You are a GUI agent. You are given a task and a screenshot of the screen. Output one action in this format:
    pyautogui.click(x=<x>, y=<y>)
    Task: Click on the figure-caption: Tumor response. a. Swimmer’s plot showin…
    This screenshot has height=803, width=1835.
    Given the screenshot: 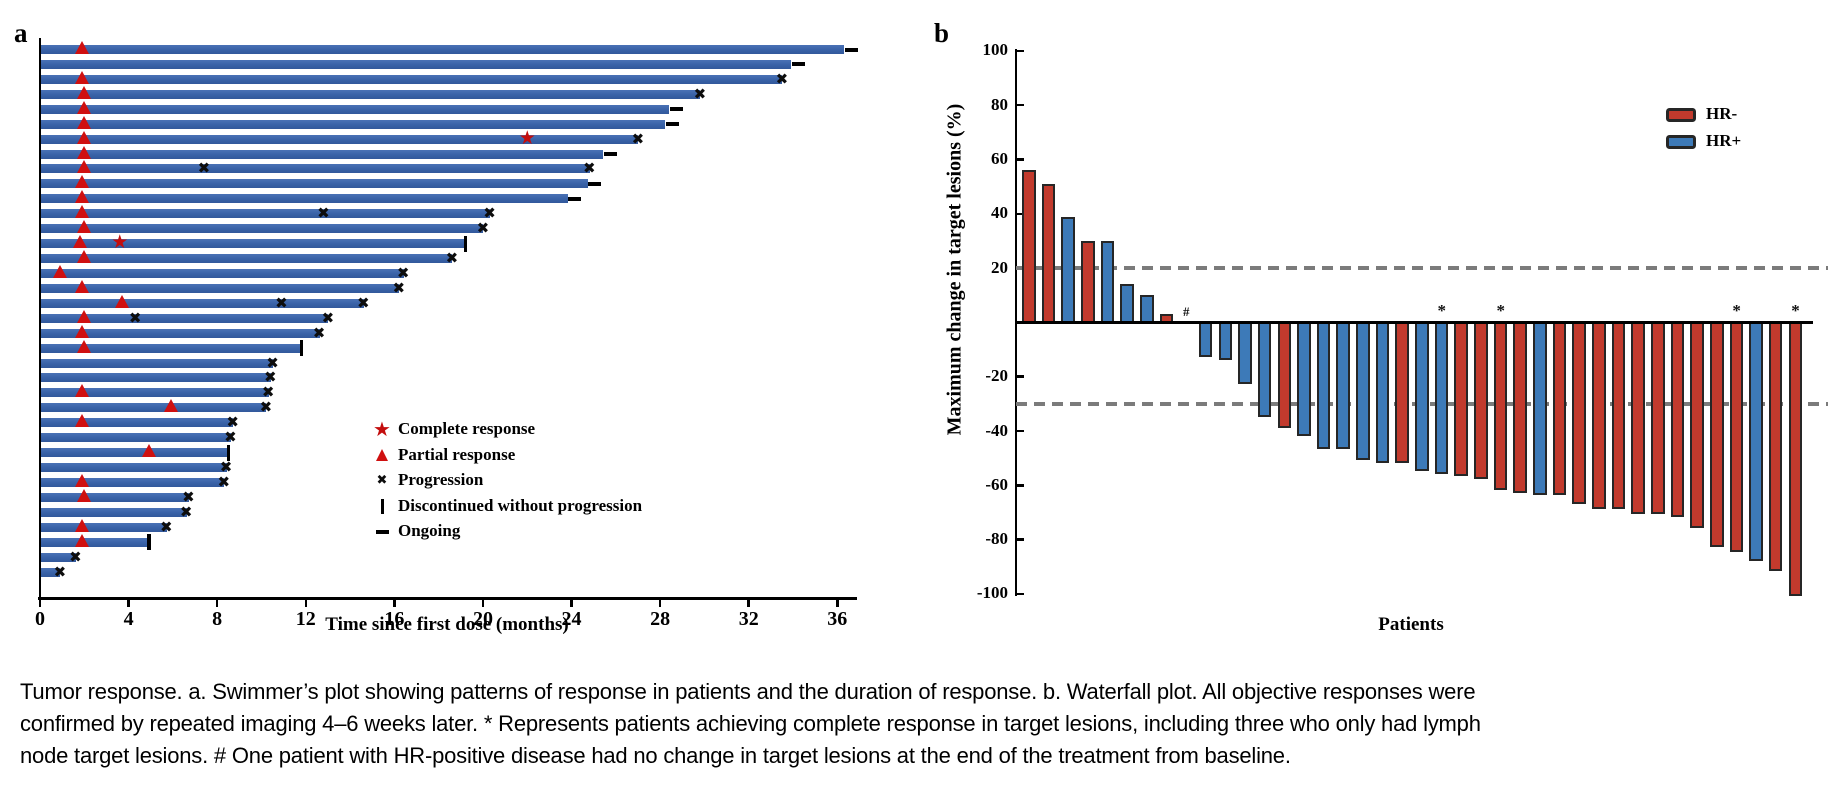 What is the action you would take?
    pyautogui.click(x=920, y=724)
    